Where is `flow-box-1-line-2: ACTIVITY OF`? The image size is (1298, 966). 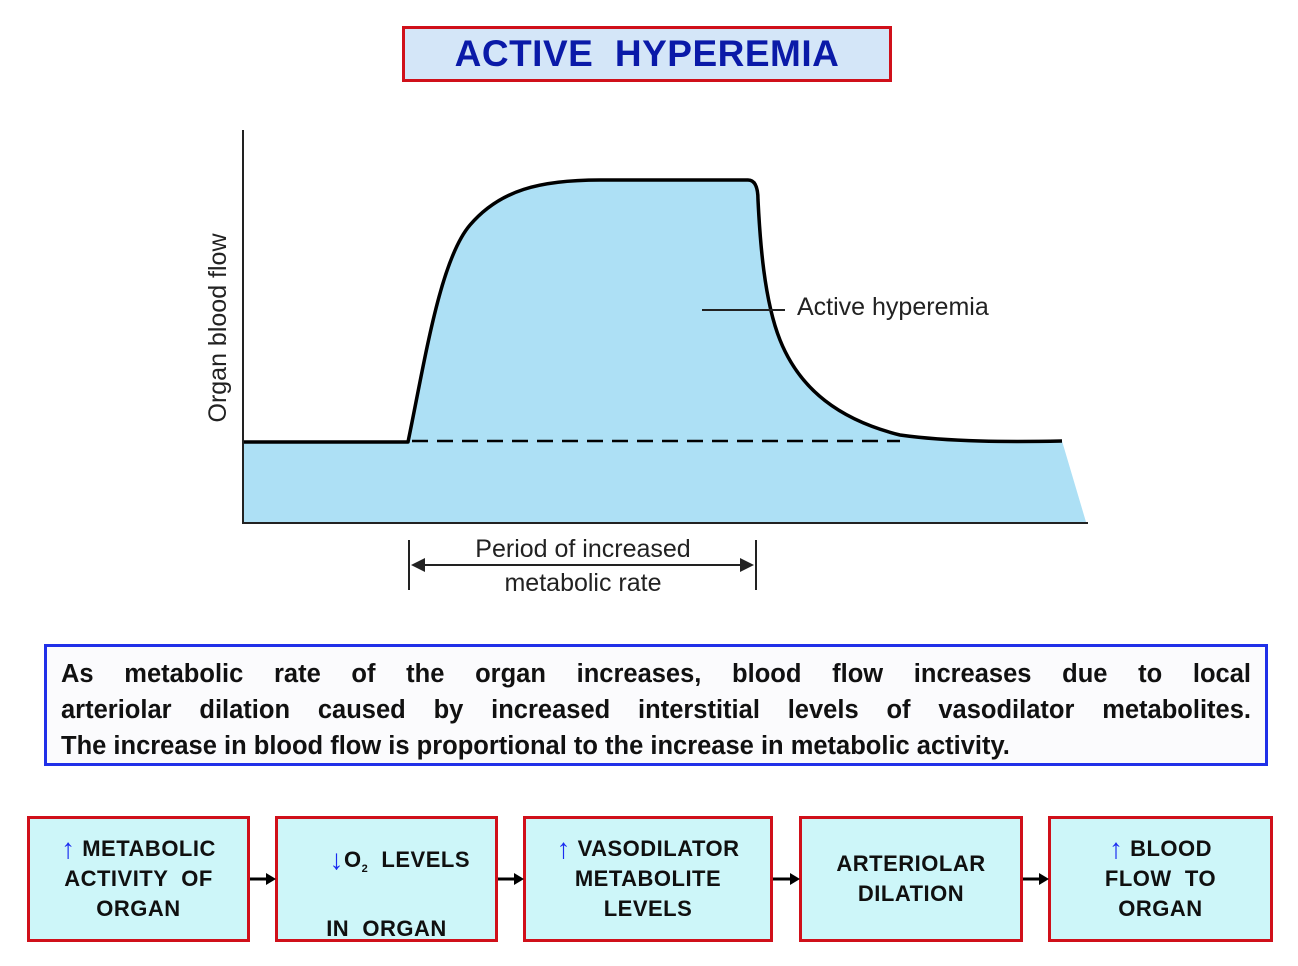
flow-box-1-line-2: ACTIVITY OF is located at coordinates (138, 878).